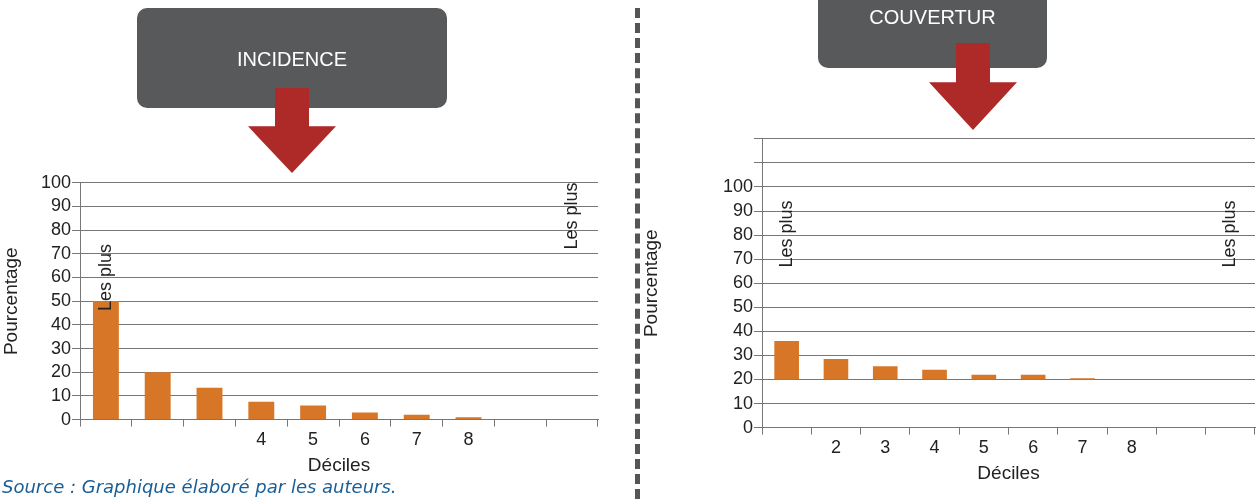 This screenshot has width=1257, height=499. Describe the element at coordinates (835, 447) in the screenshot. I see `x-tick-label: 2` at that location.